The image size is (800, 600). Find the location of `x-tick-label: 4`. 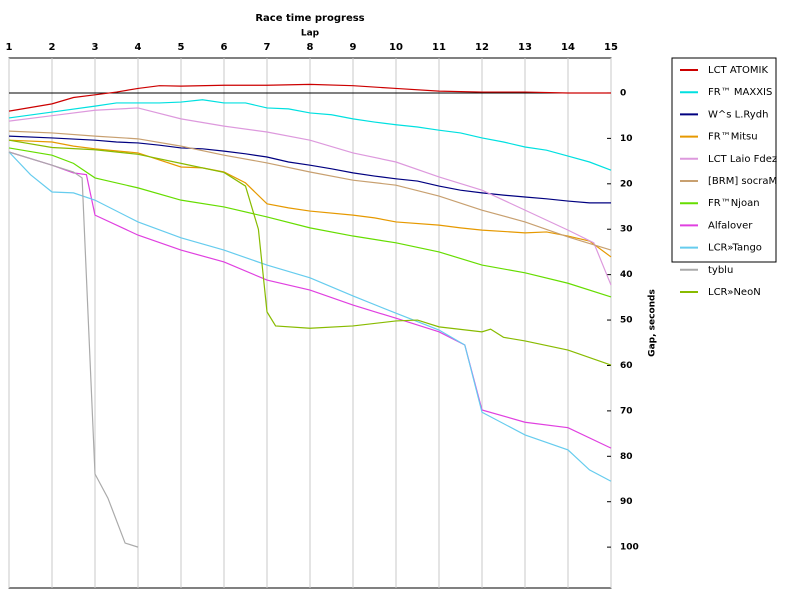

x-tick-label: 4 is located at coordinates (138, 47).